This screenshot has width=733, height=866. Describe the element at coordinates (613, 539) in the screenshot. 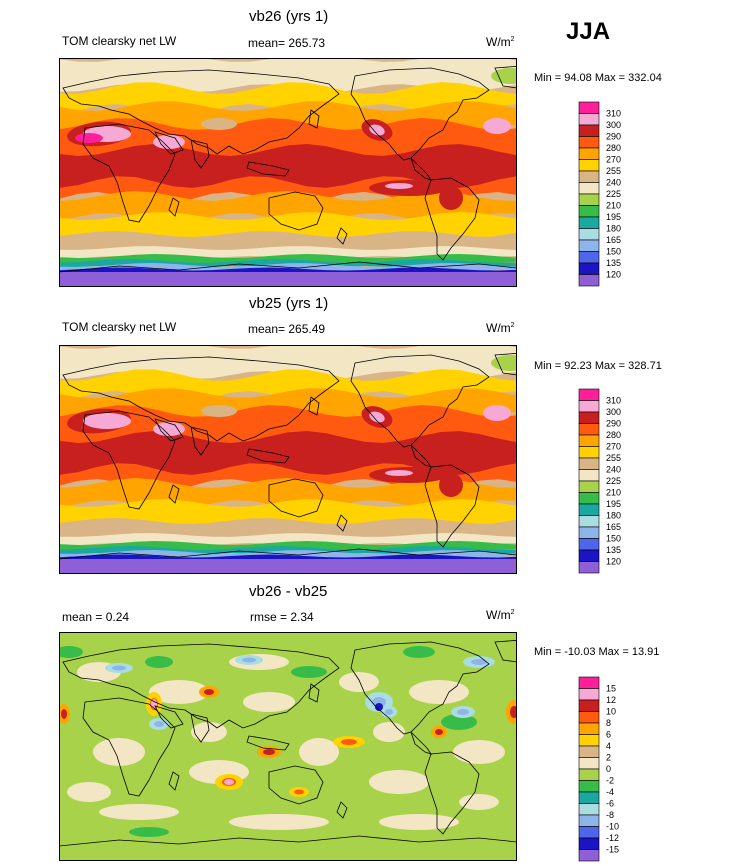

I see `colorbar-tick-label: 150` at that location.